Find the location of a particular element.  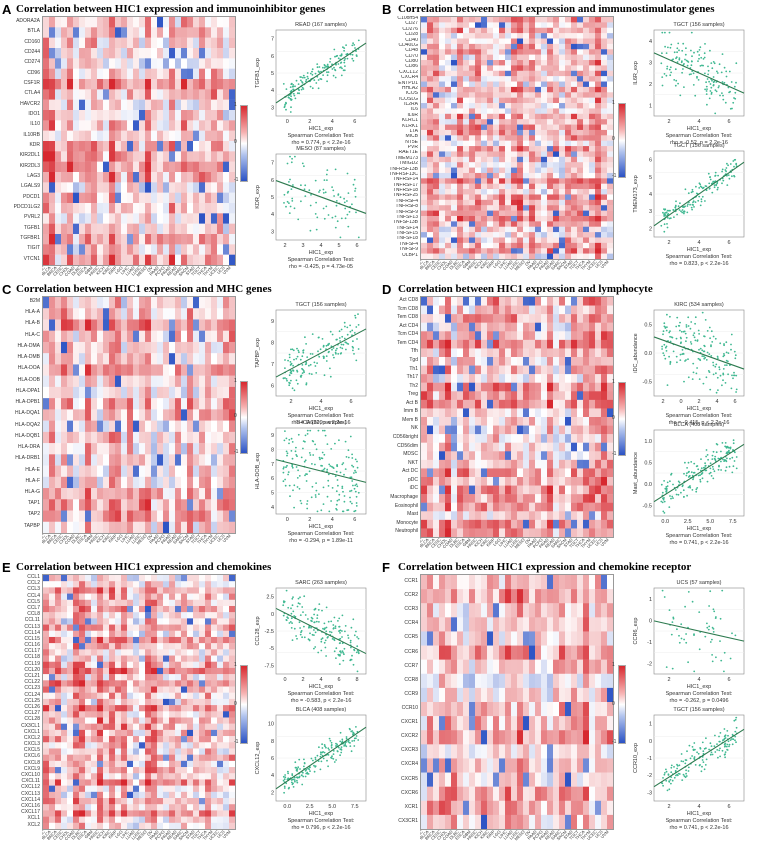

x-axis-label: HIC1_exp is located at coordinates (321, 409).